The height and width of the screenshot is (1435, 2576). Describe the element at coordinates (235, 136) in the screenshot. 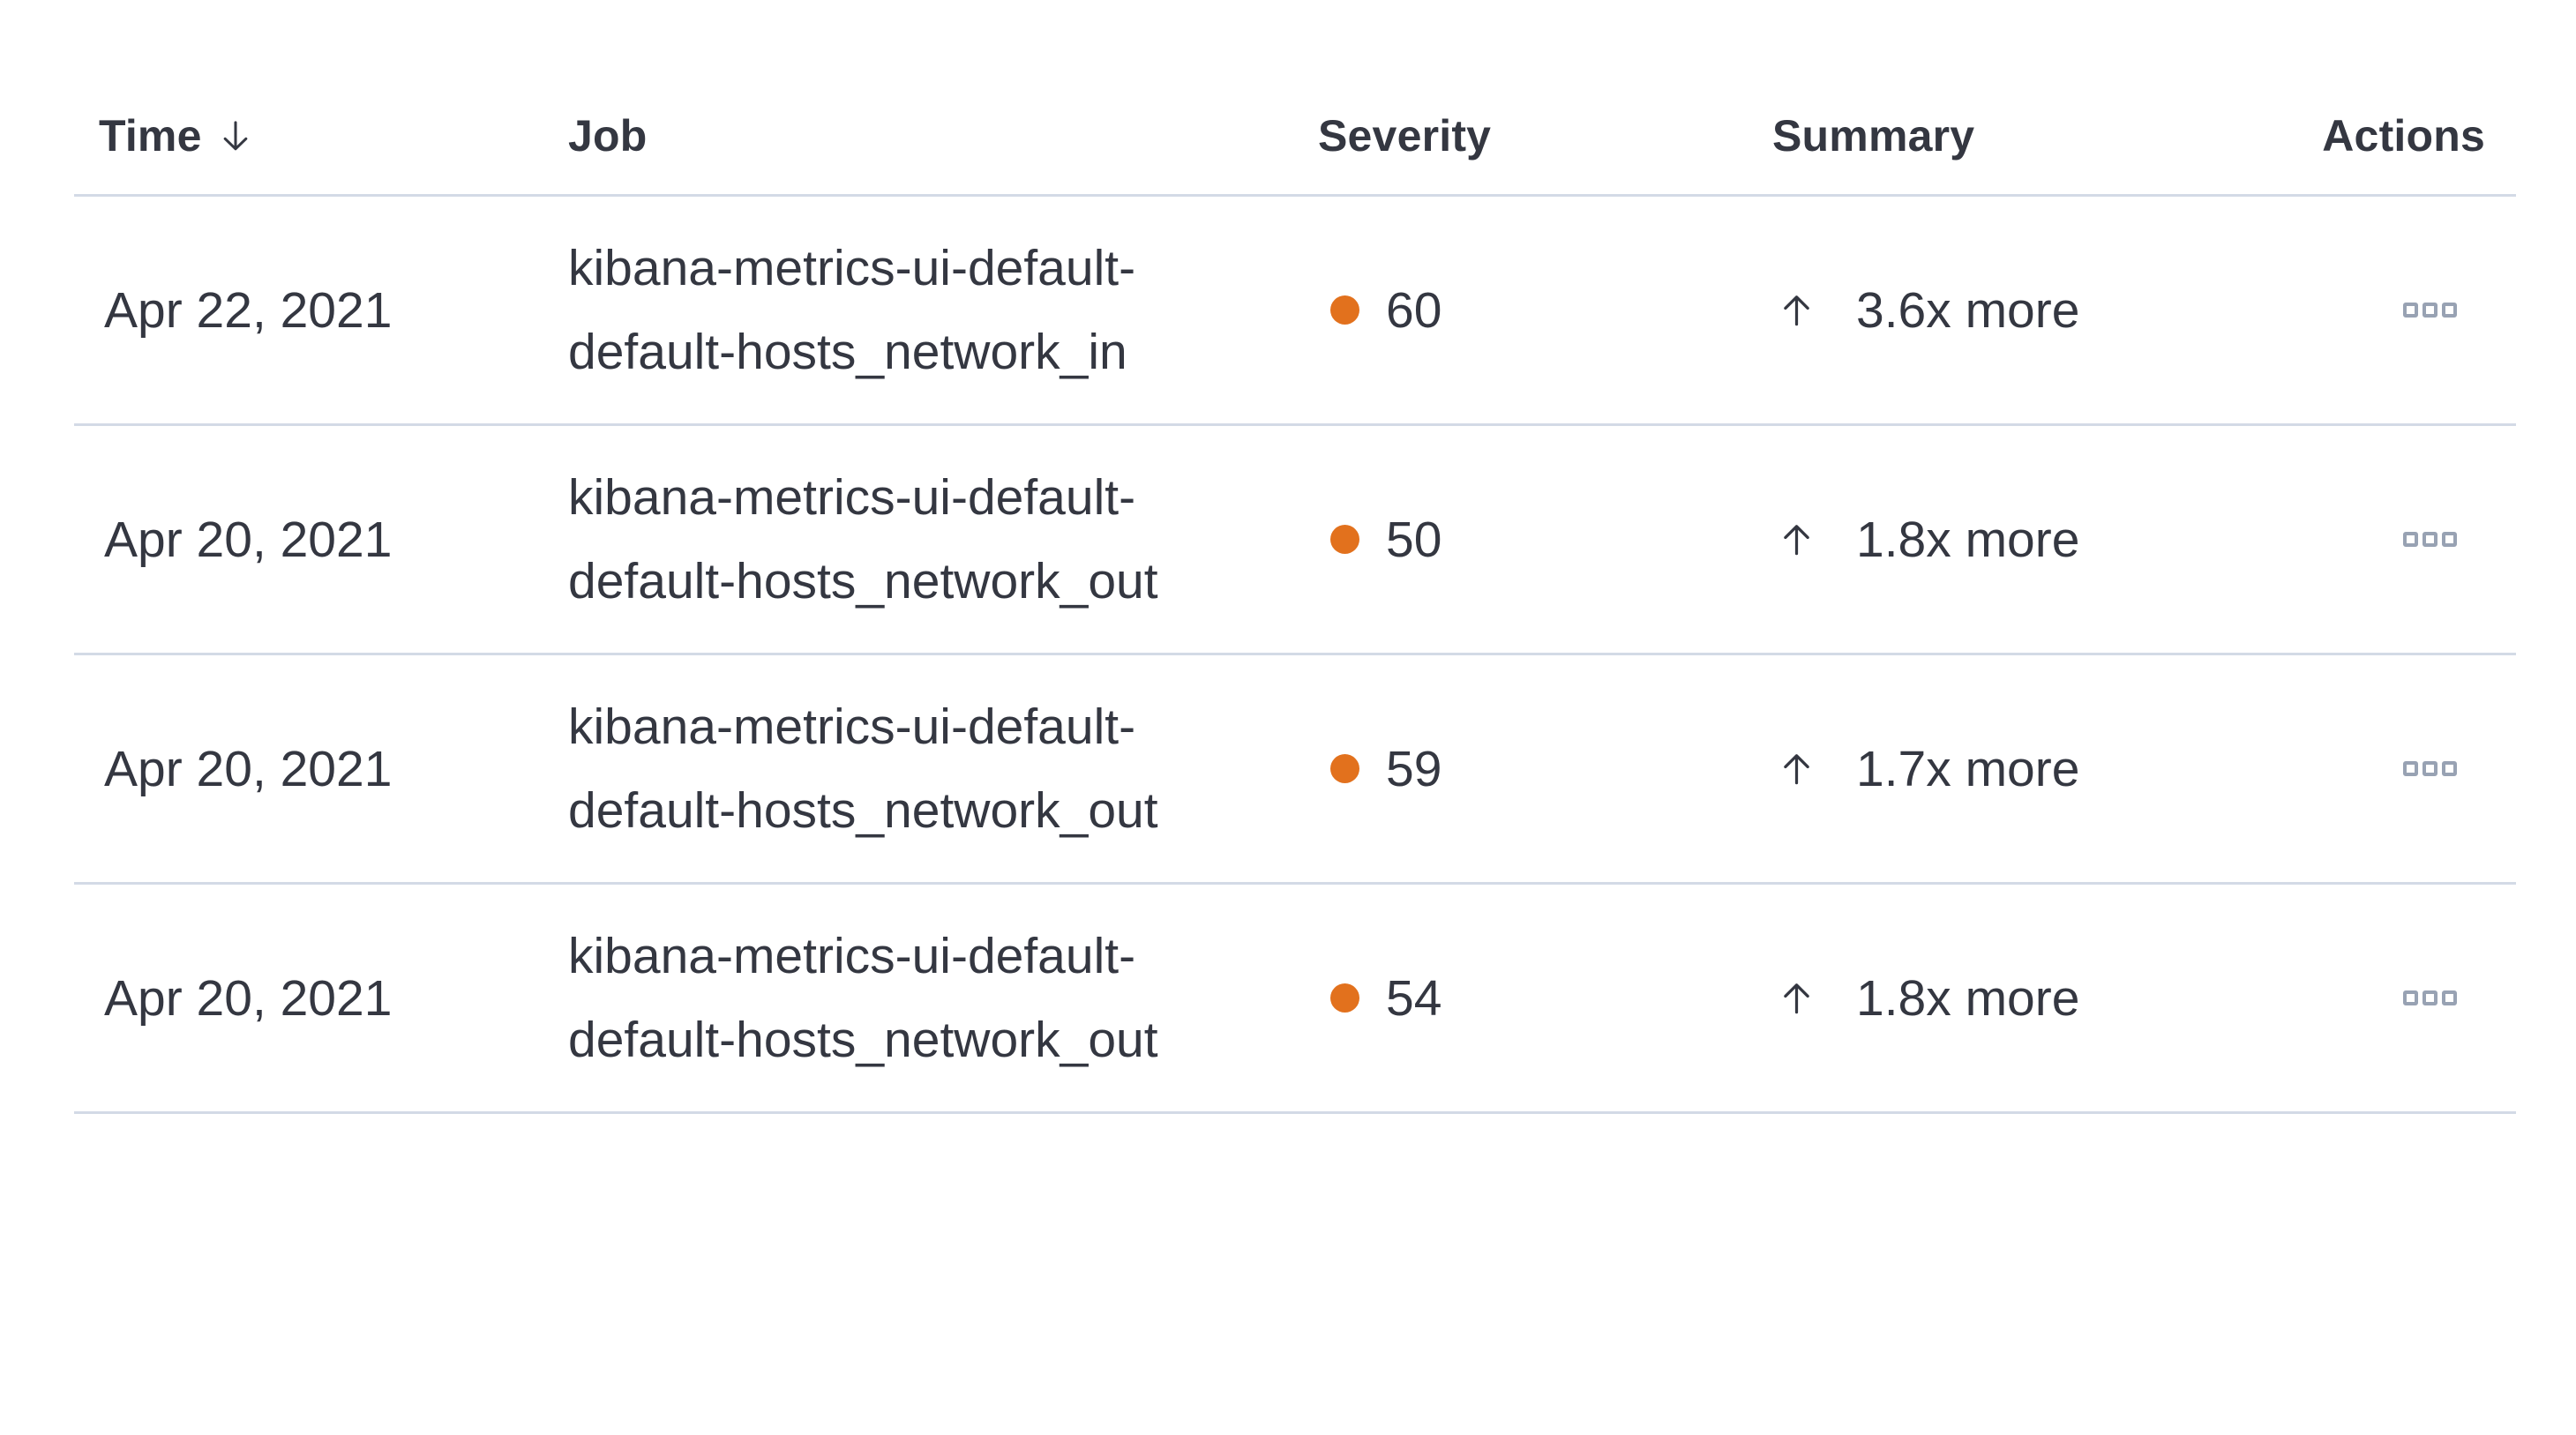

I see `sort-down-icon` at that location.